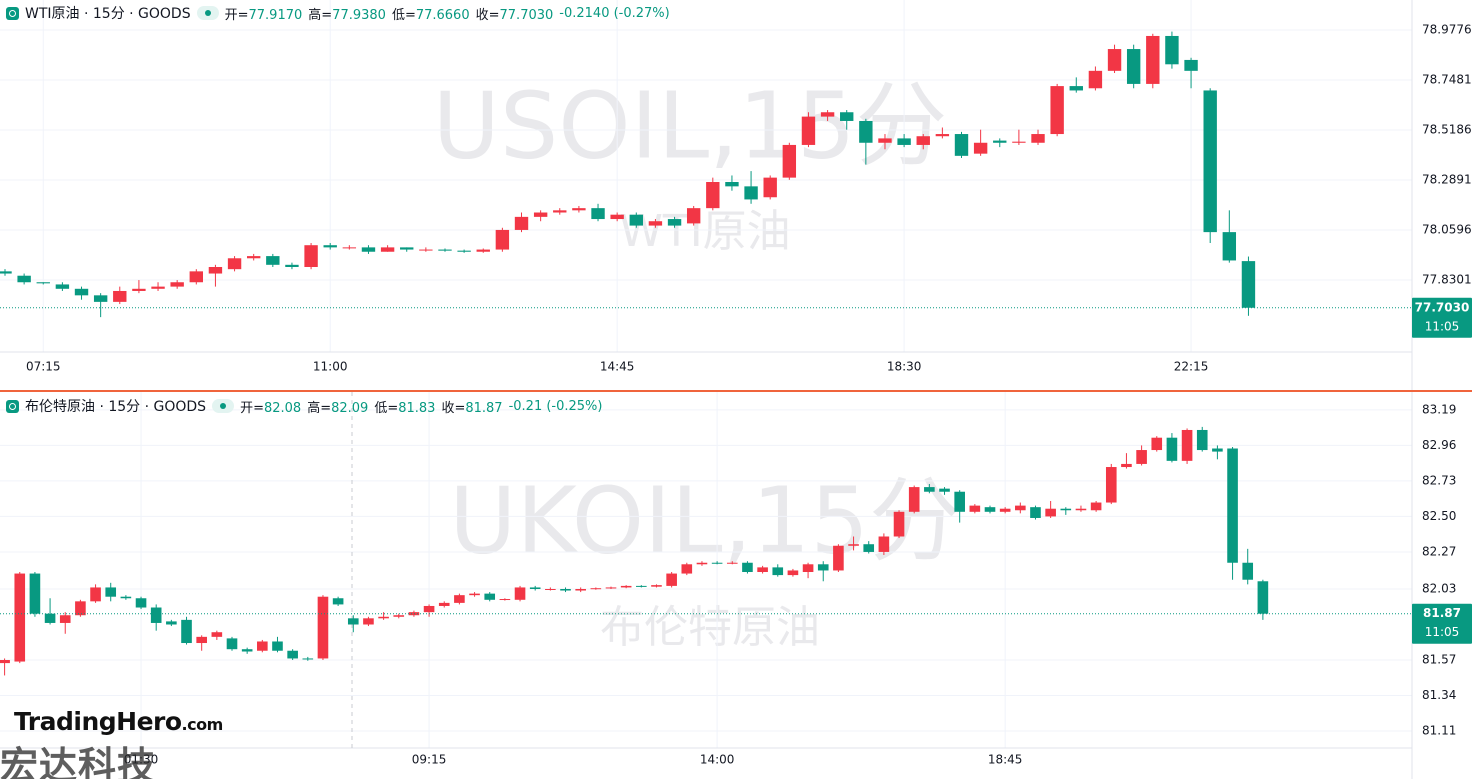  I want to click on logo-caption: 宏达科技, so click(78, 761).